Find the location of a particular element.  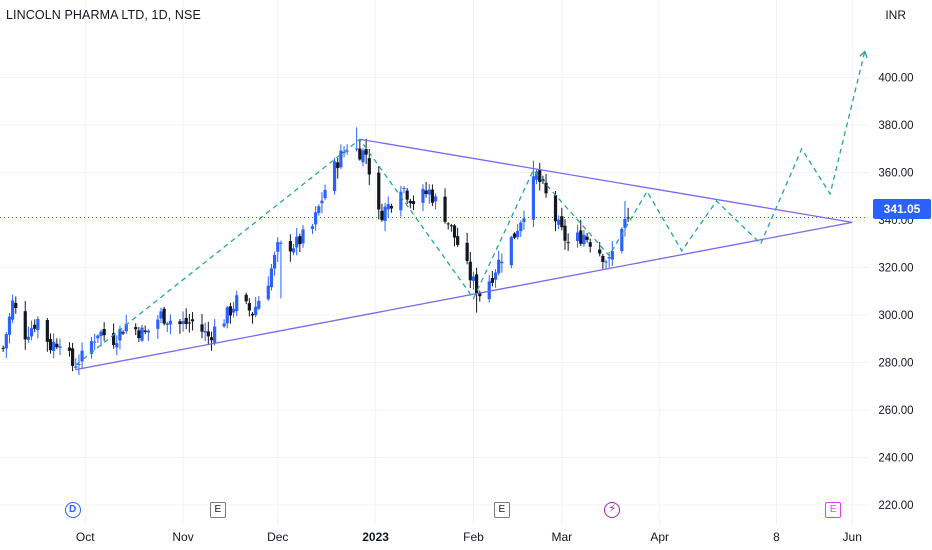

dividend-icon: D is located at coordinates (72, 509).